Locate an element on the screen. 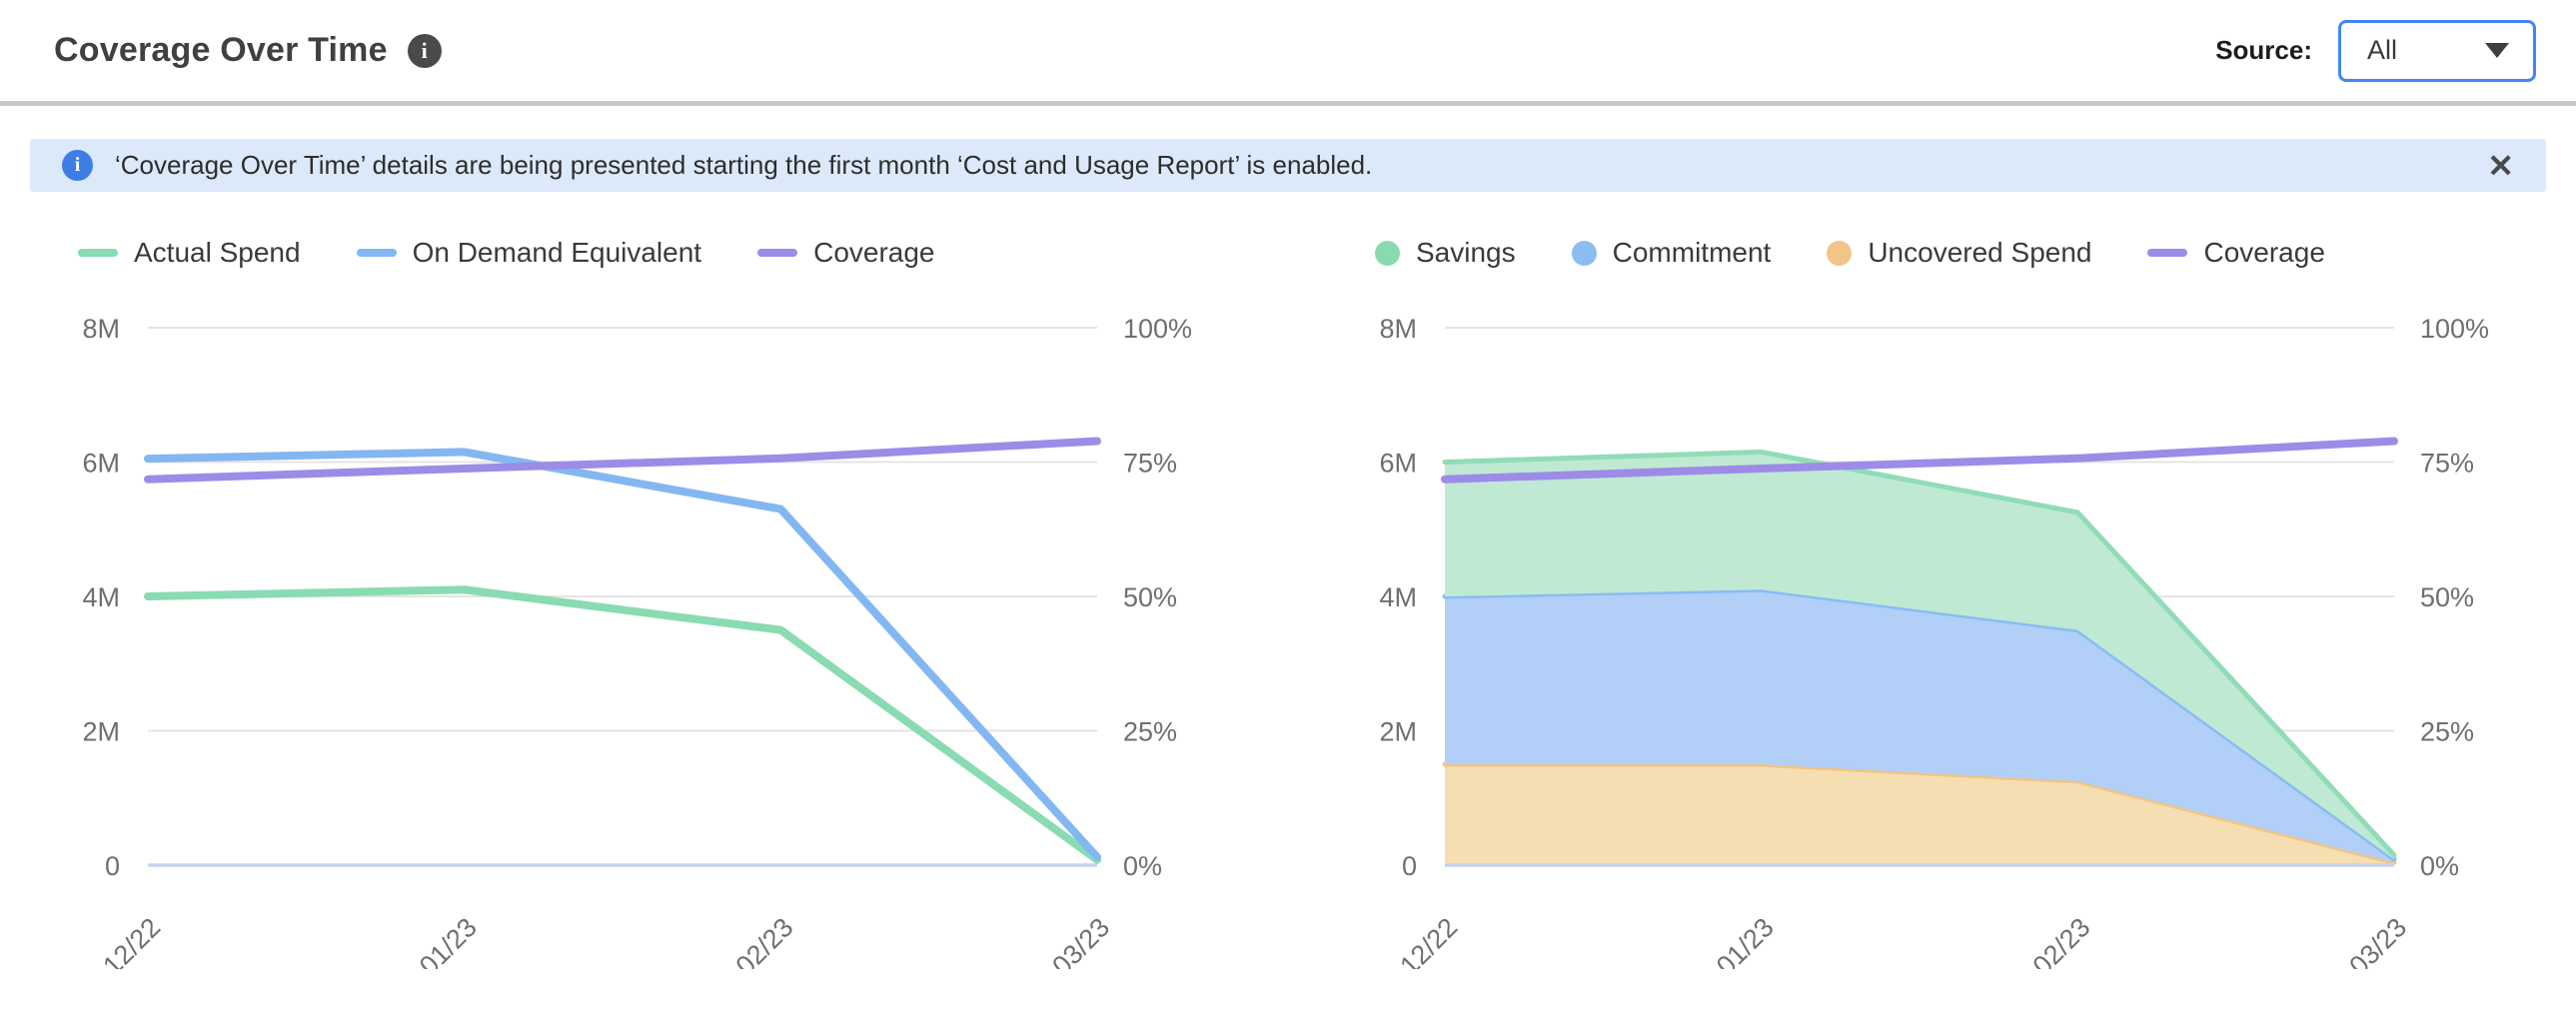 This screenshot has width=2576, height=1015. area-border-commitment is located at coordinates (1919, 724).